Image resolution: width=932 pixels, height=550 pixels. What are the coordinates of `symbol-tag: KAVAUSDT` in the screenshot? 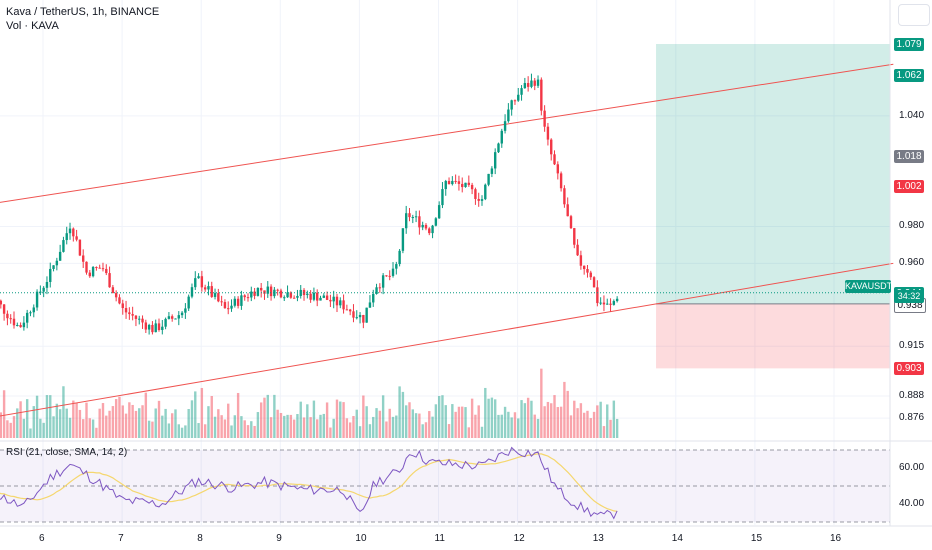 It's located at (869, 286).